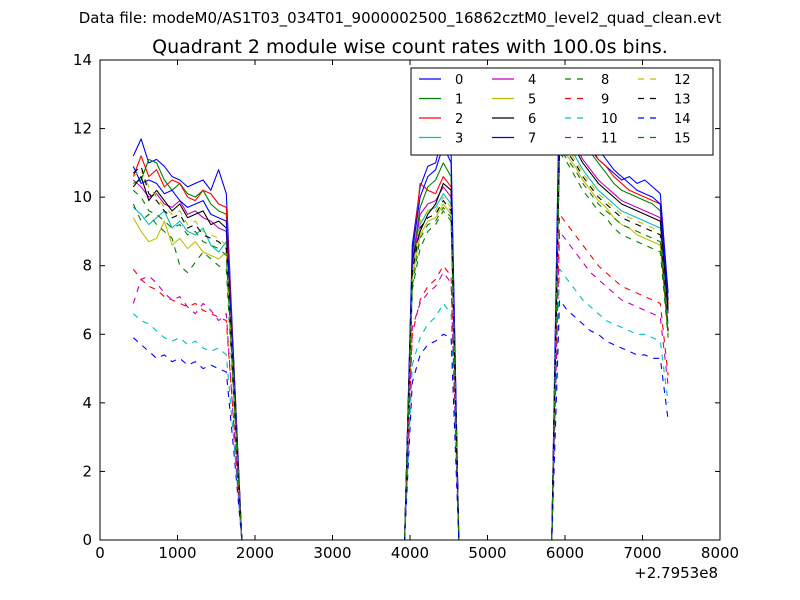  What do you see at coordinates (605, 80) in the screenshot?
I see `legend-label-8: 8` at bounding box center [605, 80].